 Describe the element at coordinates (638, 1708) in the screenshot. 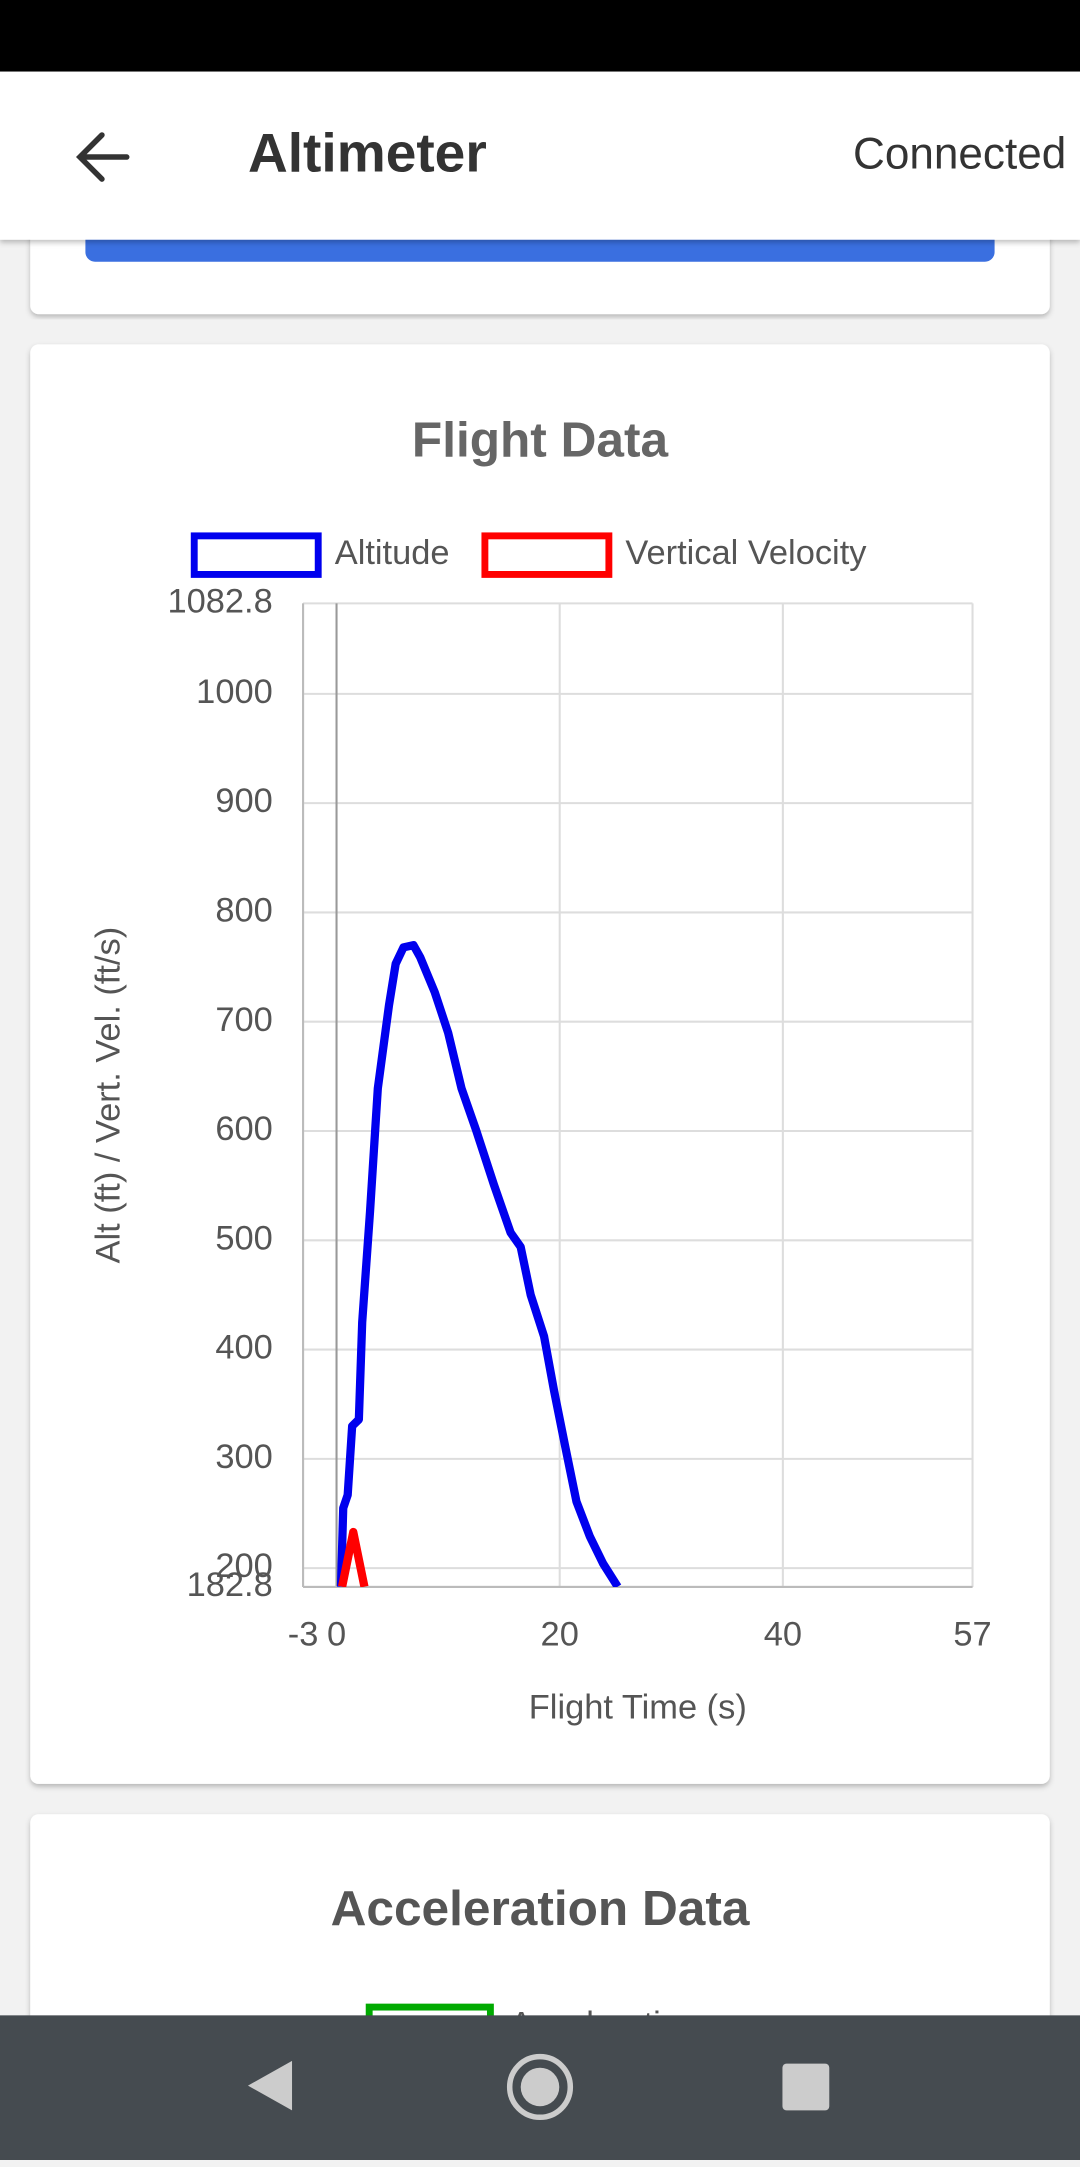

I see `x-axis-label: Flight Time (s)` at that location.